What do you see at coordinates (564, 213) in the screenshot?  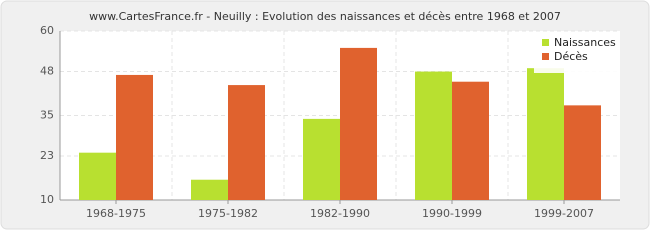 I see `x-tick-label: 1999-2007` at bounding box center [564, 213].